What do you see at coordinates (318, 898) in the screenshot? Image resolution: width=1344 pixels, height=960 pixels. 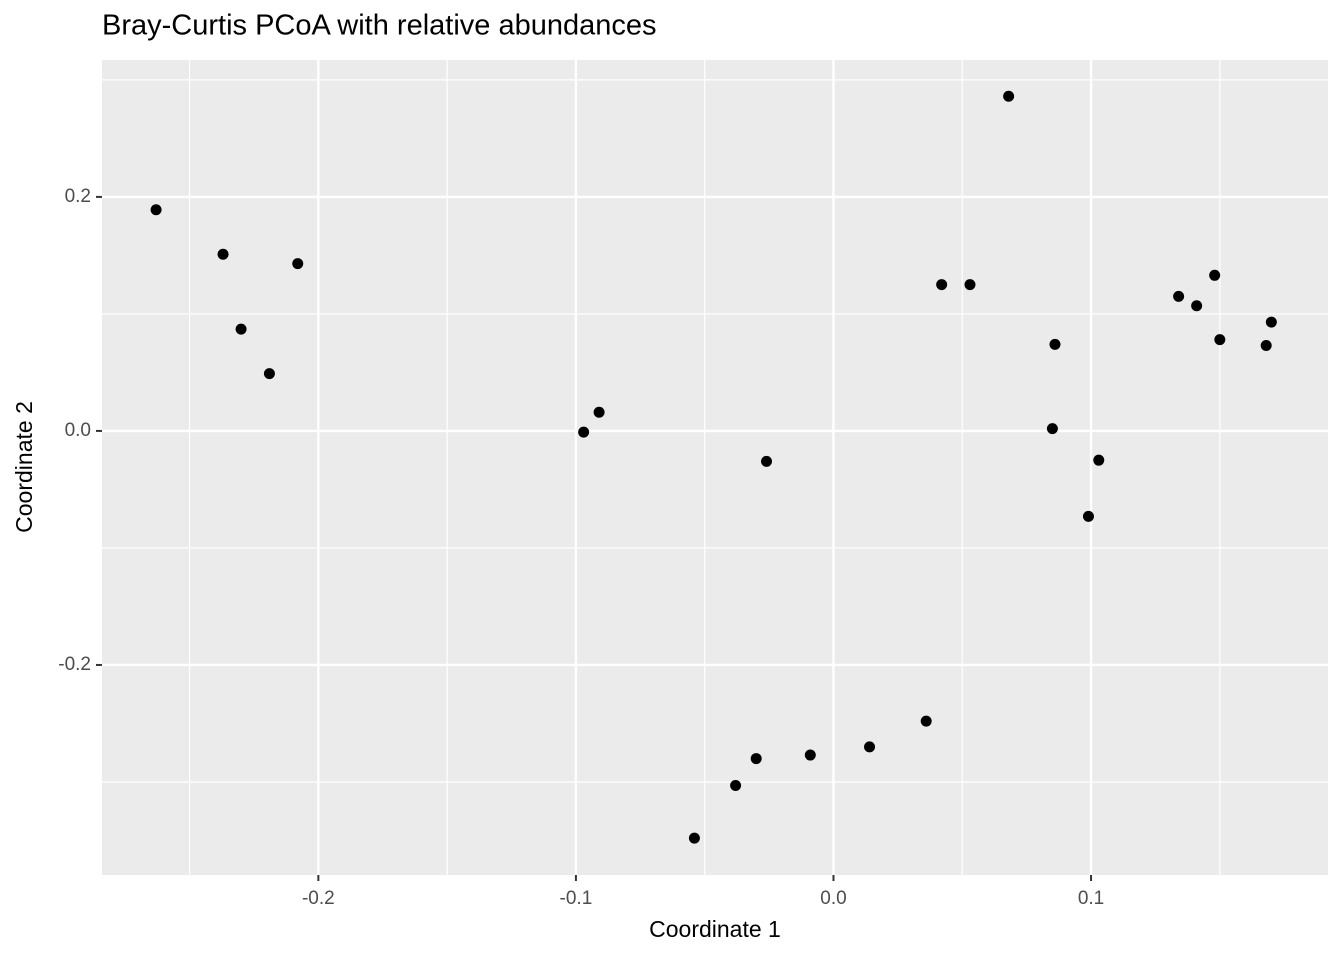 I see `x-tick-label: -0.2` at bounding box center [318, 898].